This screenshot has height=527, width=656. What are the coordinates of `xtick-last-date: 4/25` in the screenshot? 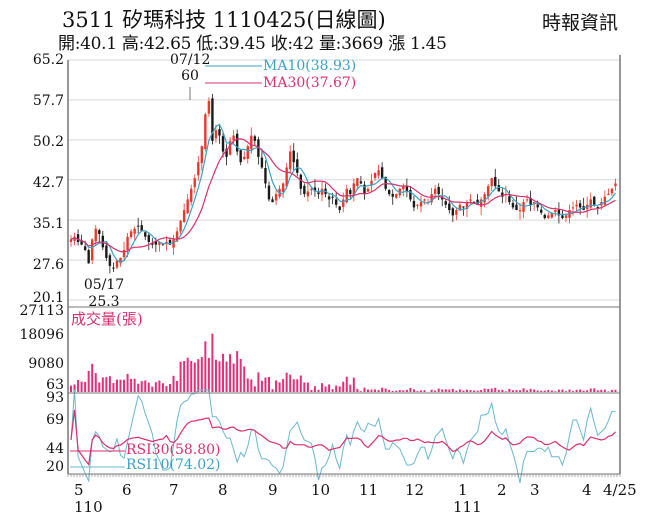 It's located at (620, 490).